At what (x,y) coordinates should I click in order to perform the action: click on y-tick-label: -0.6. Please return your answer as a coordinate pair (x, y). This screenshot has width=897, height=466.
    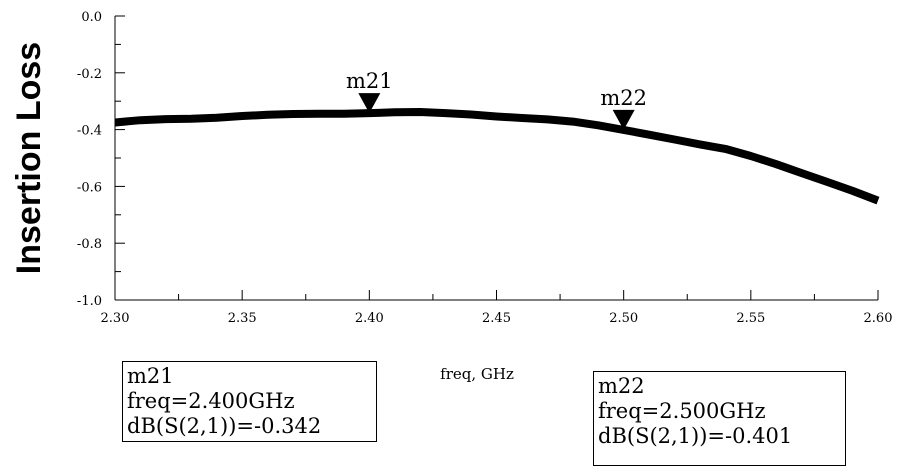
    Looking at the image, I should click on (89, 187).